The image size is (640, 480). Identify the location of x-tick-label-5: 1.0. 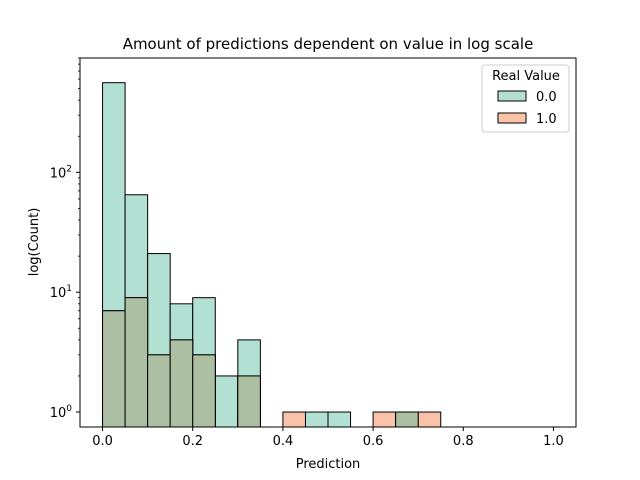
(553, 441).